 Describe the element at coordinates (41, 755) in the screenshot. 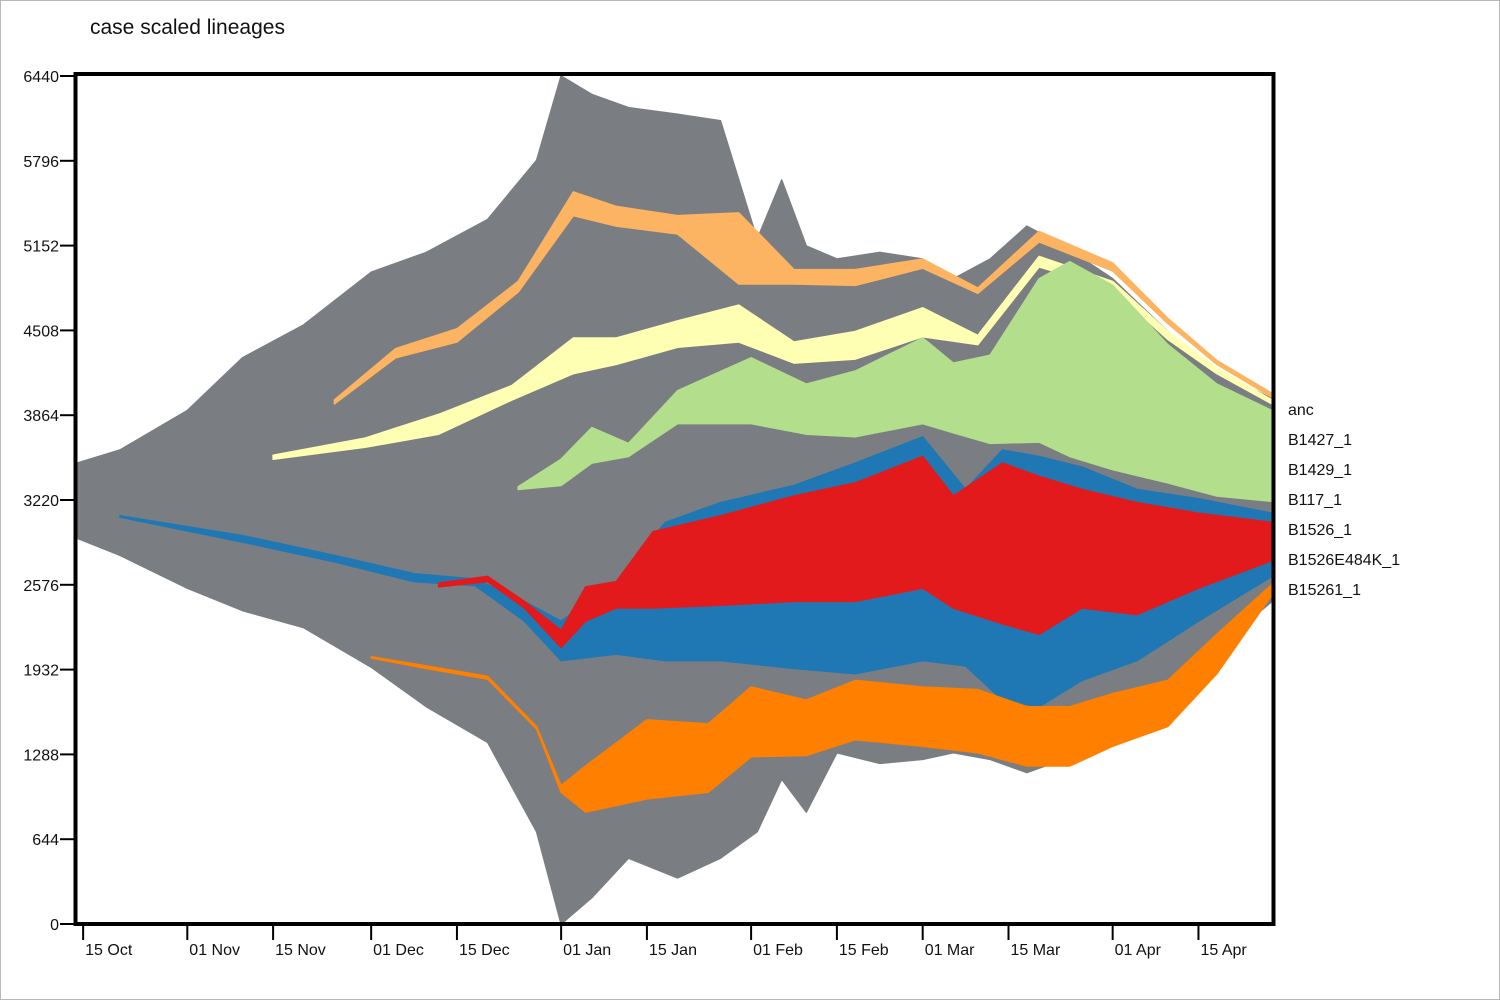

I see `y-tick-label: 1288` at that location.